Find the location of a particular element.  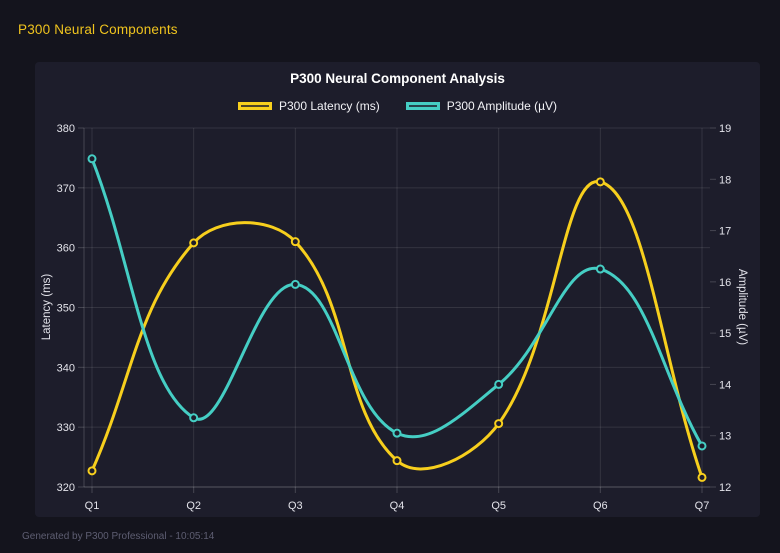

page-title: P300 Neural Components is located at coordinates (98, 29).